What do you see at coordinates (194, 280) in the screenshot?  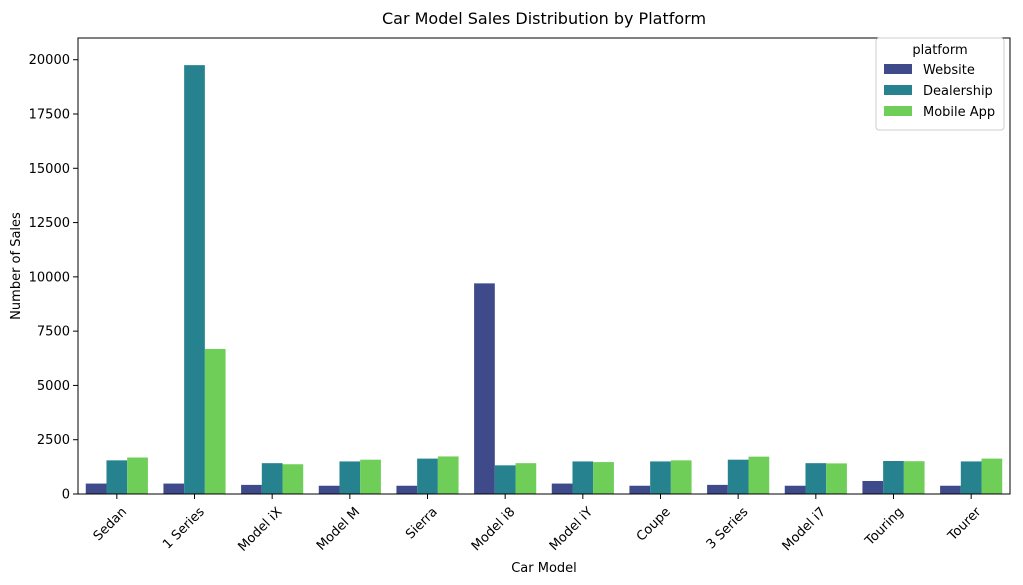 I see `bar-1-series-dealership` at bounding box center [194, 280].